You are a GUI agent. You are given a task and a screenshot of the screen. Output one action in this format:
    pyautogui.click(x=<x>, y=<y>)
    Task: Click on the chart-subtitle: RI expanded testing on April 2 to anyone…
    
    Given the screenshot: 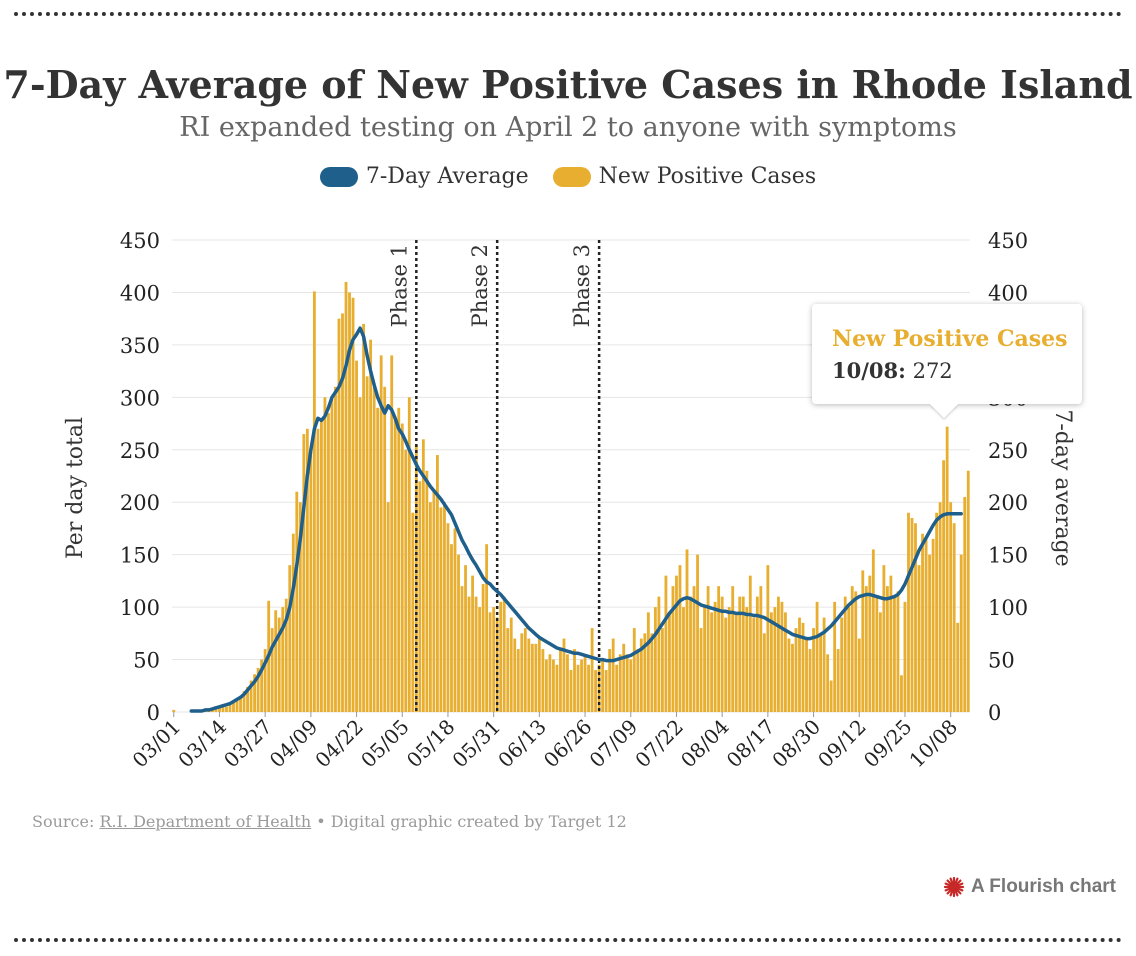 What is the action you would take?
    pyautogui.click(x=568, y=127)
    